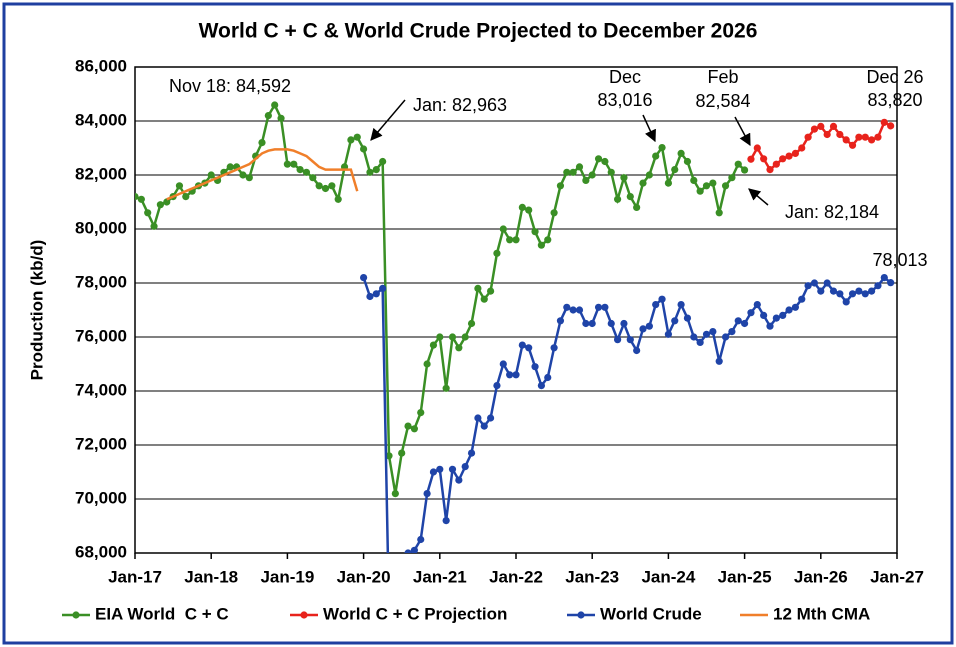  I want to click on series-line, so click(262, 174).